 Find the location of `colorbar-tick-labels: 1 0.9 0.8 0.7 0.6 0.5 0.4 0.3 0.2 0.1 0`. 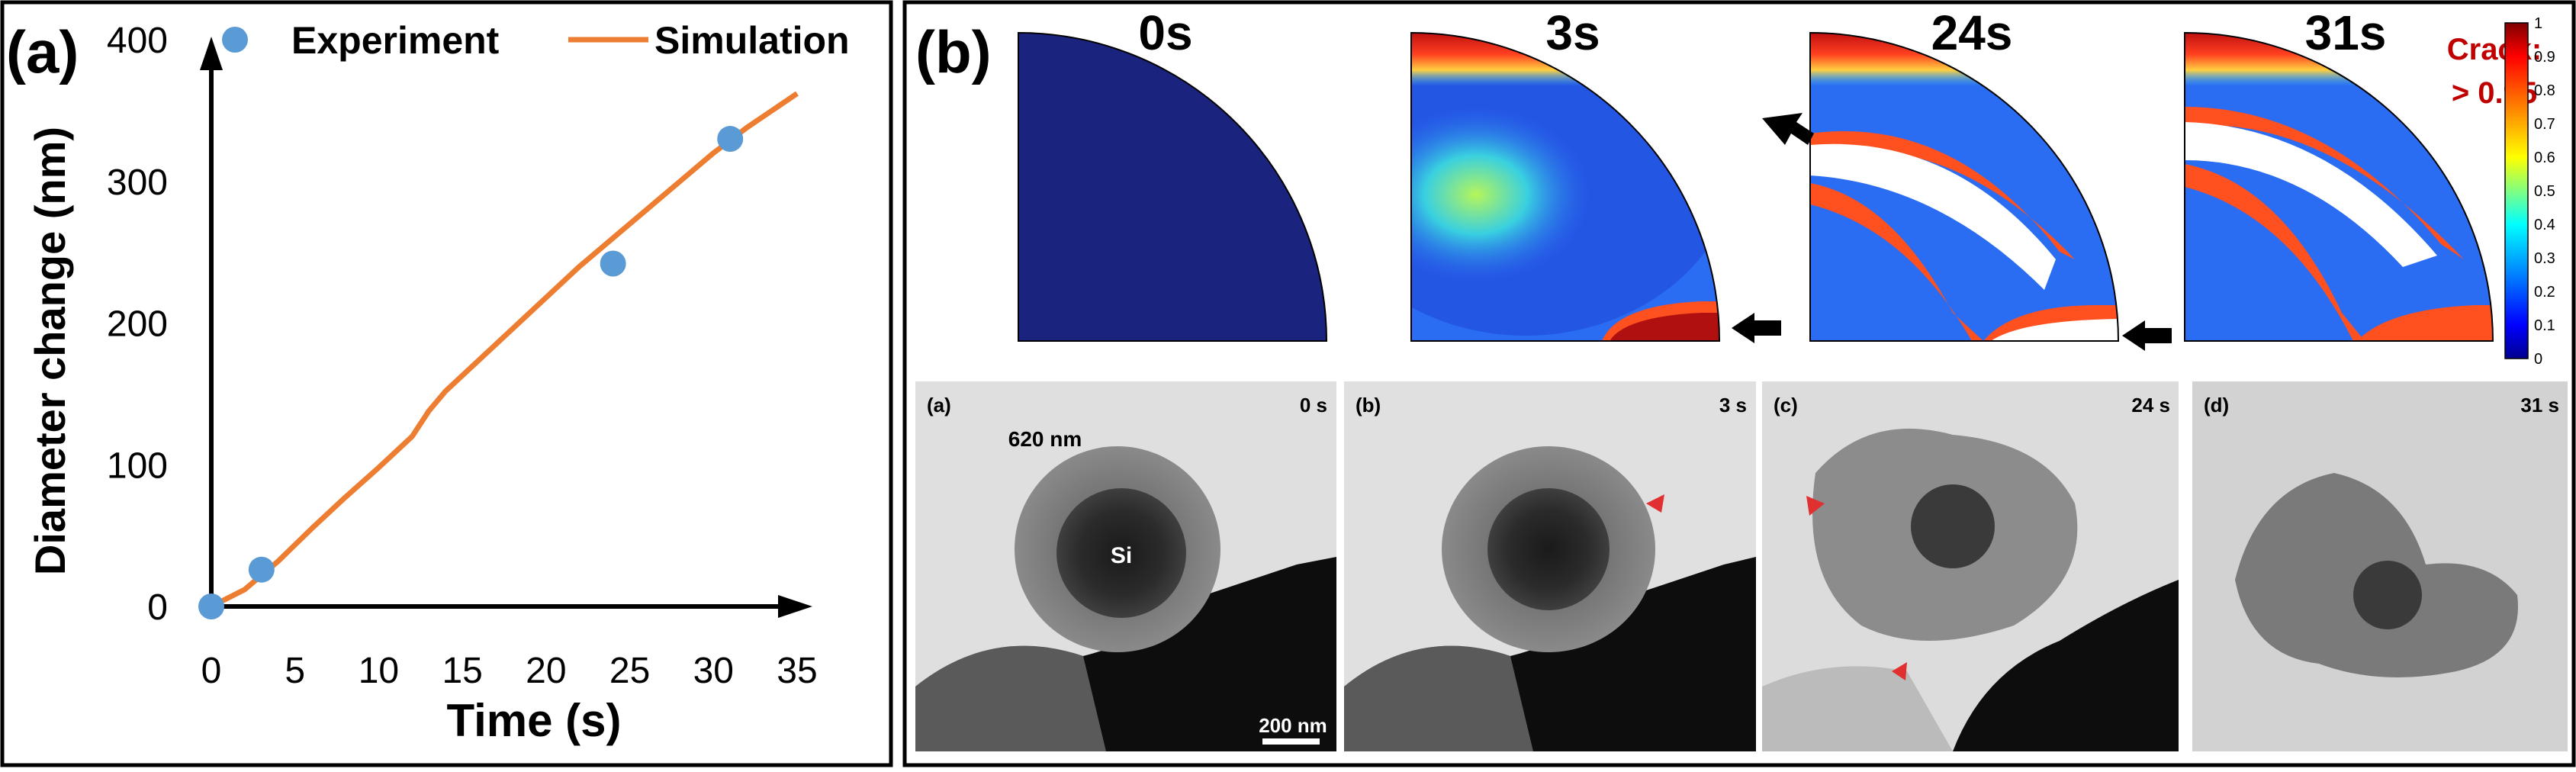

colorbar-tick-labels: 1 0.9 0.8 0.7 0.6 0.5 0.4 0.3 0.2 0.1 0 is located at coordinates (2545, 191).